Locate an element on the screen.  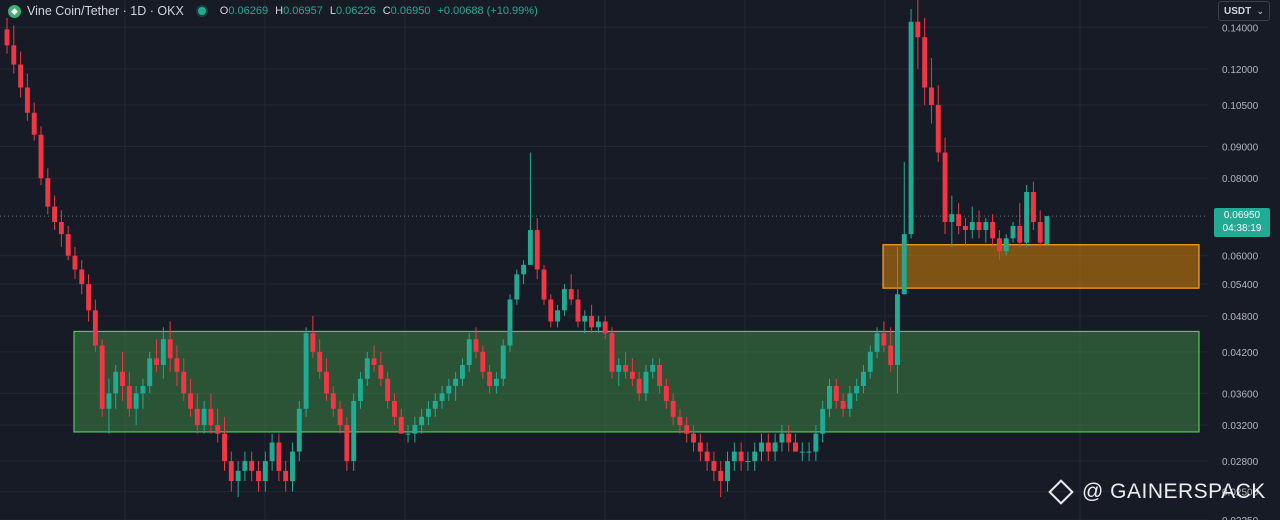
y-tick-label: 0.03200 is located at coordinates (1240, 426).